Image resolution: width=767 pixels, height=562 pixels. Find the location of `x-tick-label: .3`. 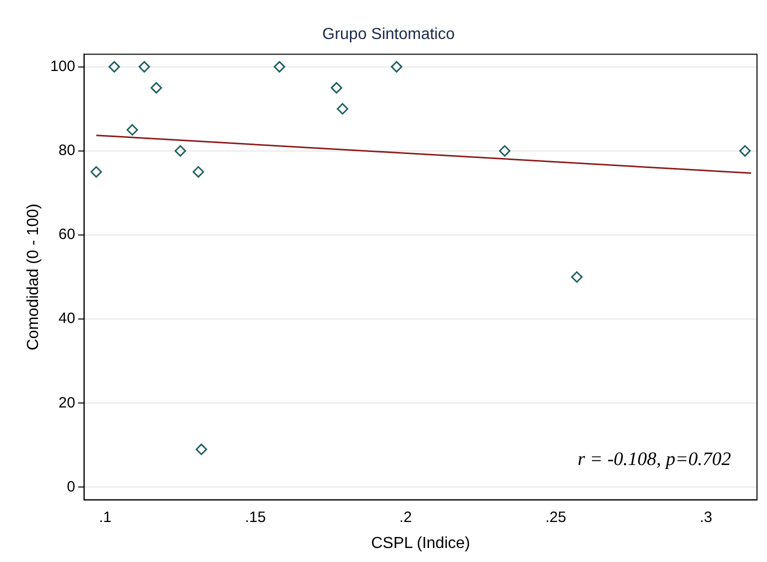

x-tick-label: .3 is located at coordinates (706, 517).